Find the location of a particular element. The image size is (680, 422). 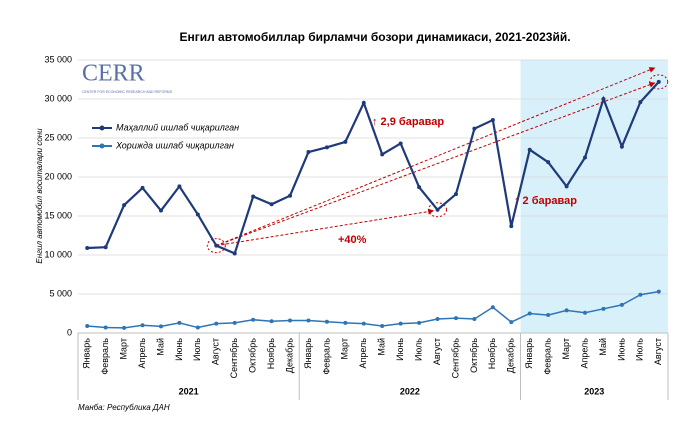

y-tick-label: 30 000 is located at coordinates (58, 98).